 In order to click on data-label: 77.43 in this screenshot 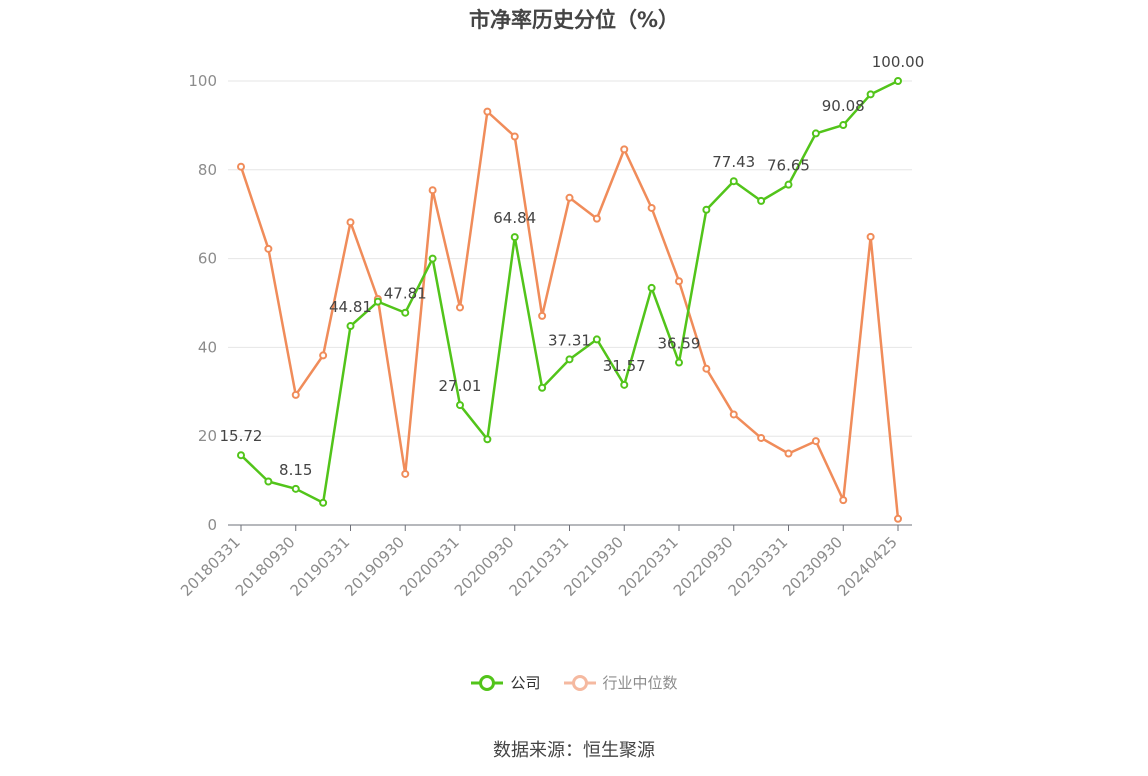, I will do `click(733, 162)`.